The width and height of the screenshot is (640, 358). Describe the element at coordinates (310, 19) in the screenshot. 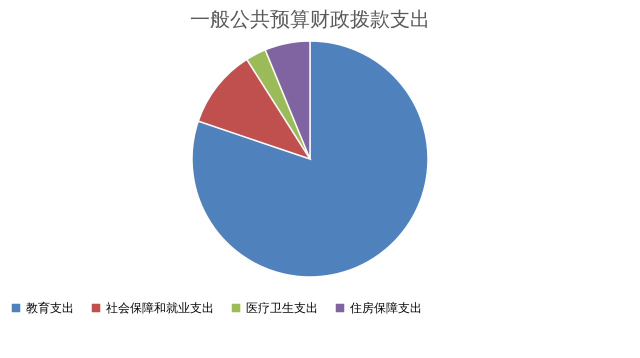

I see `chart-title: 一般公共预算财政拨款支出` at that location.